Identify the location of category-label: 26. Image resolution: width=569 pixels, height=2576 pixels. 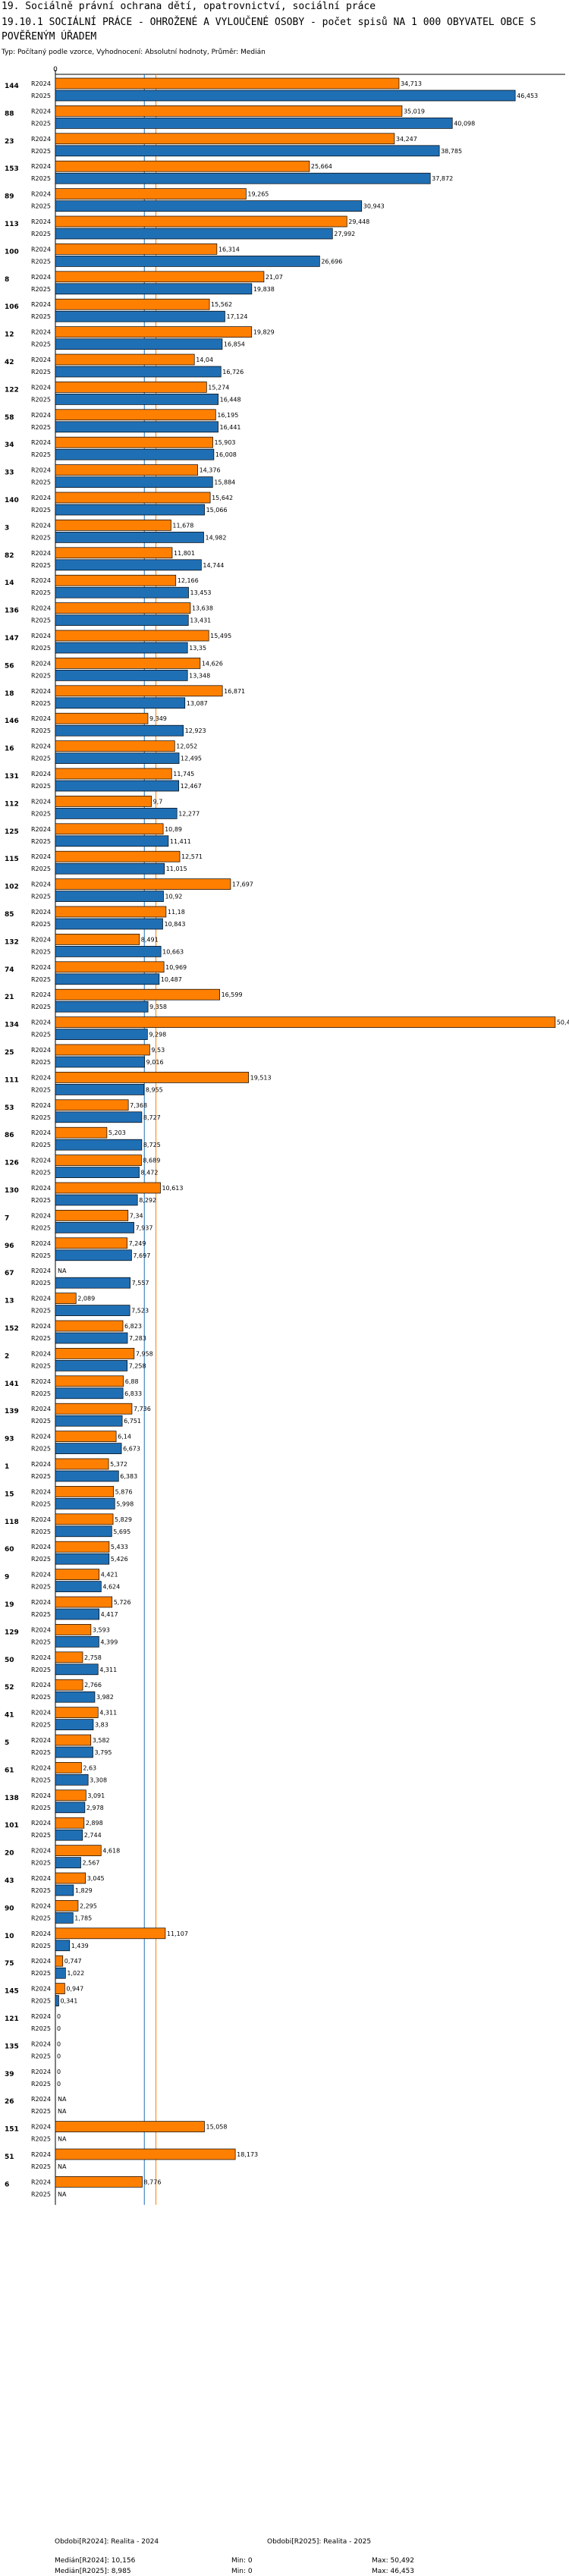
(9, 2102).